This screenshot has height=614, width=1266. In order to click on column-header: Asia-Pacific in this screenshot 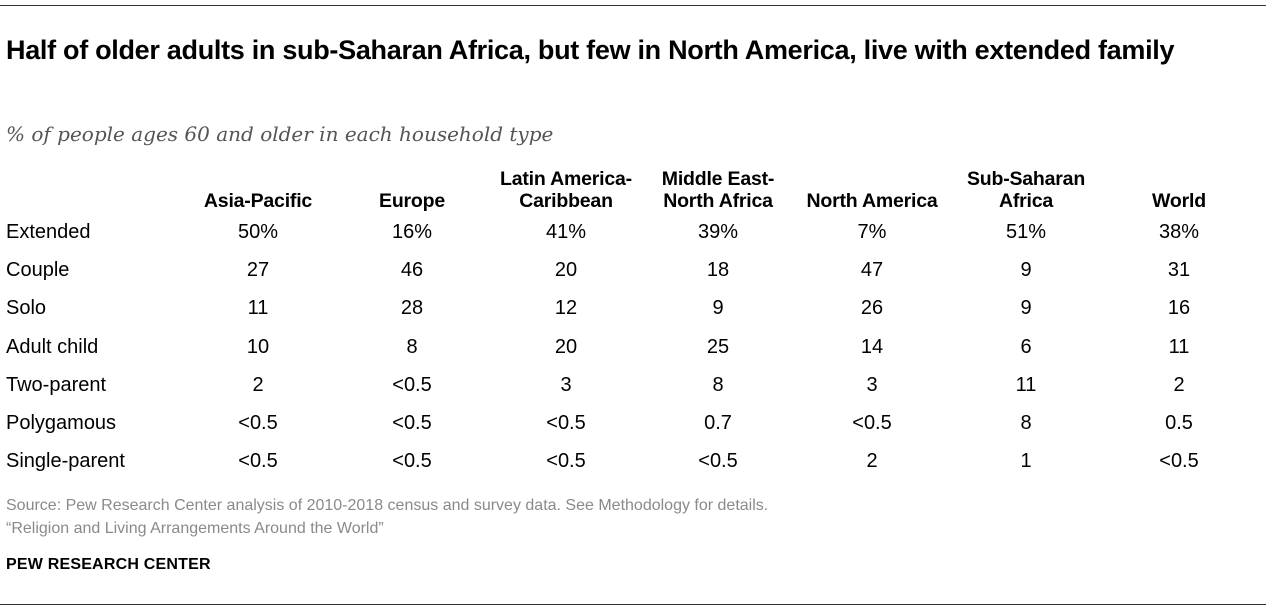, I will do `click(258, 190)`.